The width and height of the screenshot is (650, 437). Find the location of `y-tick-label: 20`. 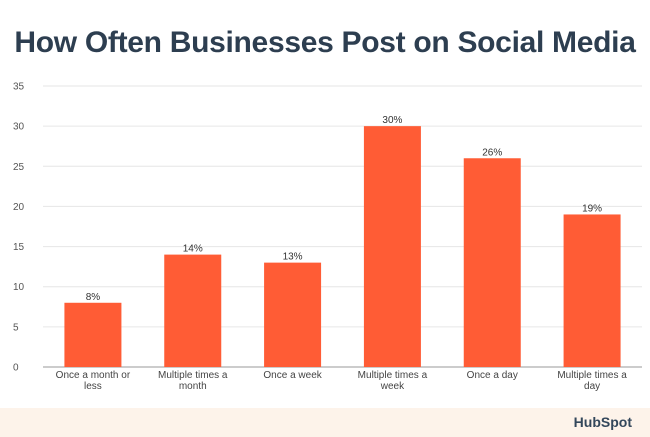

y-tick-label: 20 is located at coordinates (19, 207).